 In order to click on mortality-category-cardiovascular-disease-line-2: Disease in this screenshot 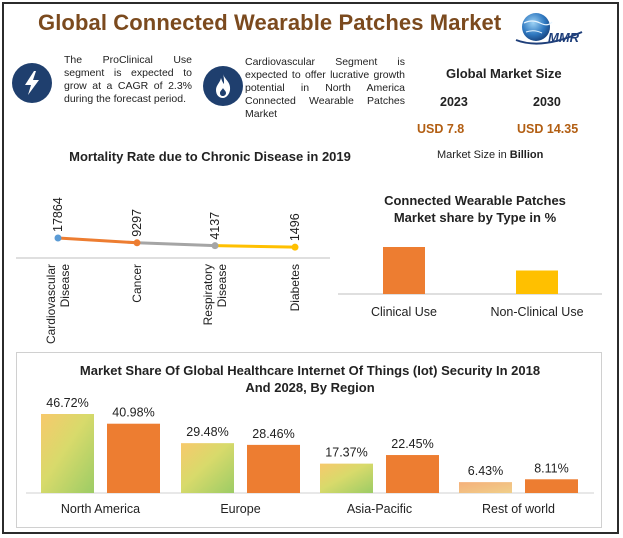, I will do `click(65, 286)`.